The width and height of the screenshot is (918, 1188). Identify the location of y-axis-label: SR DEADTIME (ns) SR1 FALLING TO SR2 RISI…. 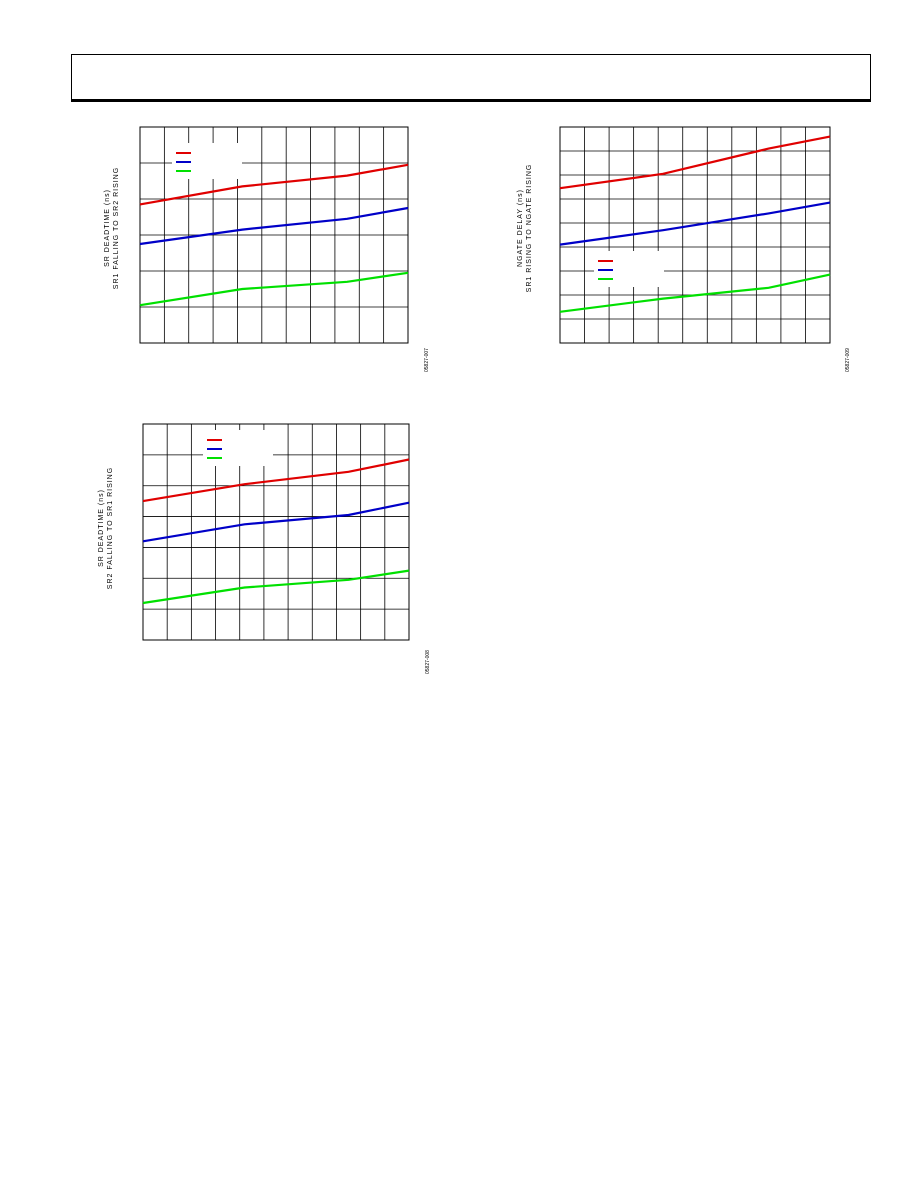
(112, 228).